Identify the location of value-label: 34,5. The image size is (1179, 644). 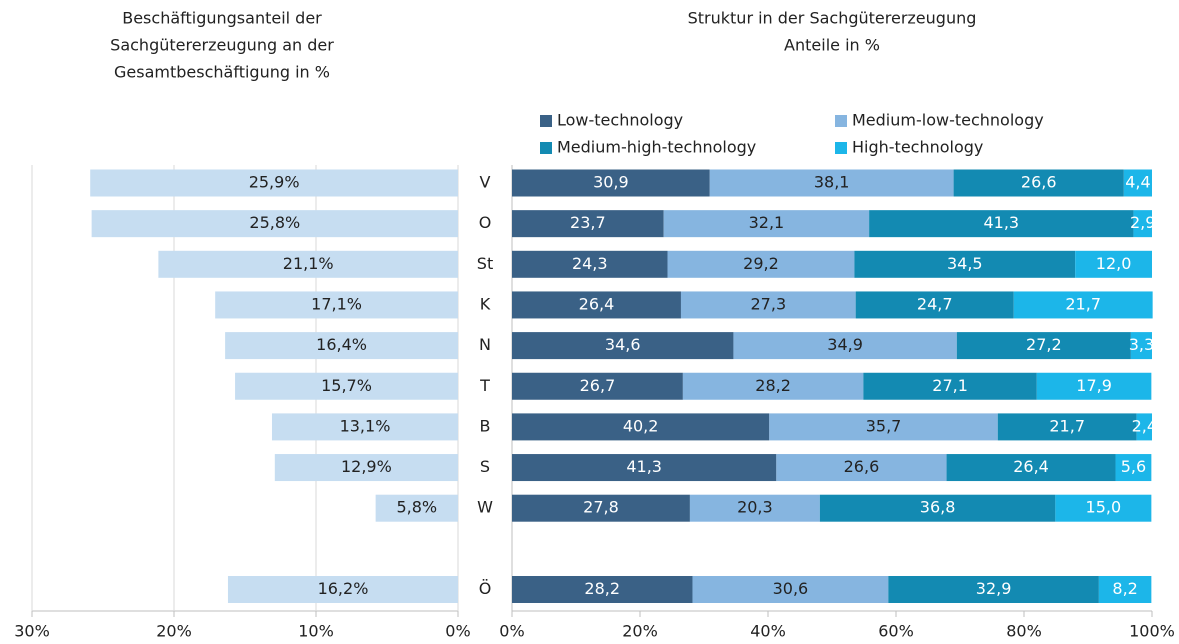
(965, 263).